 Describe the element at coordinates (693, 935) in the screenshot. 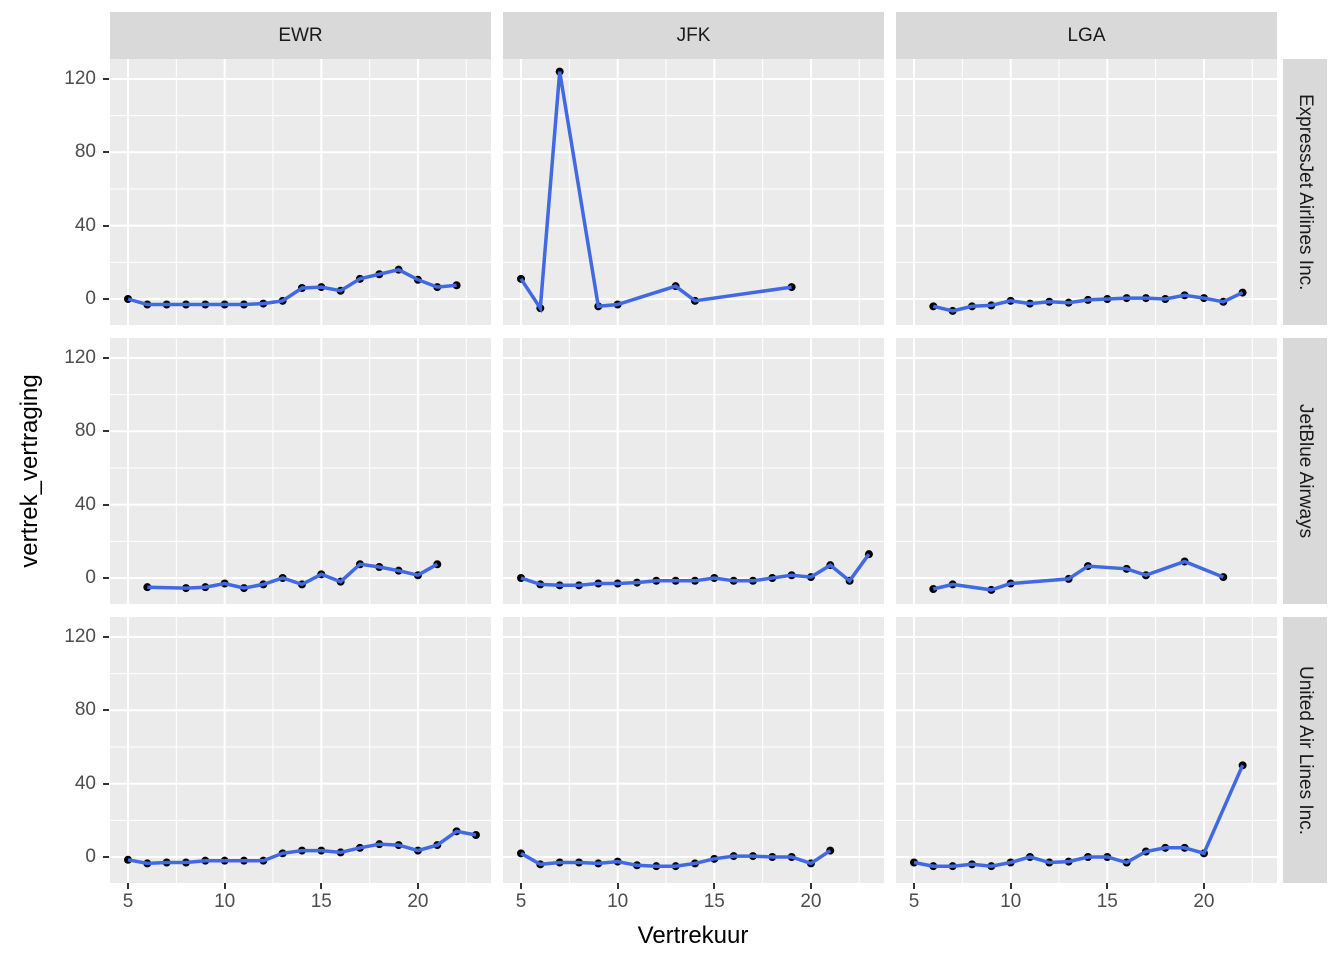

I see `x-axis-title: Vertrekuur` at that location.